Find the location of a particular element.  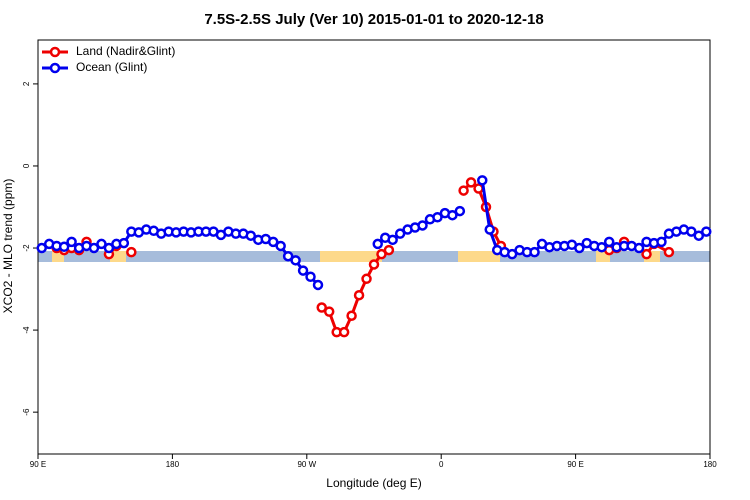

y-tick-label: -2 is located at coordinates (26, 248).